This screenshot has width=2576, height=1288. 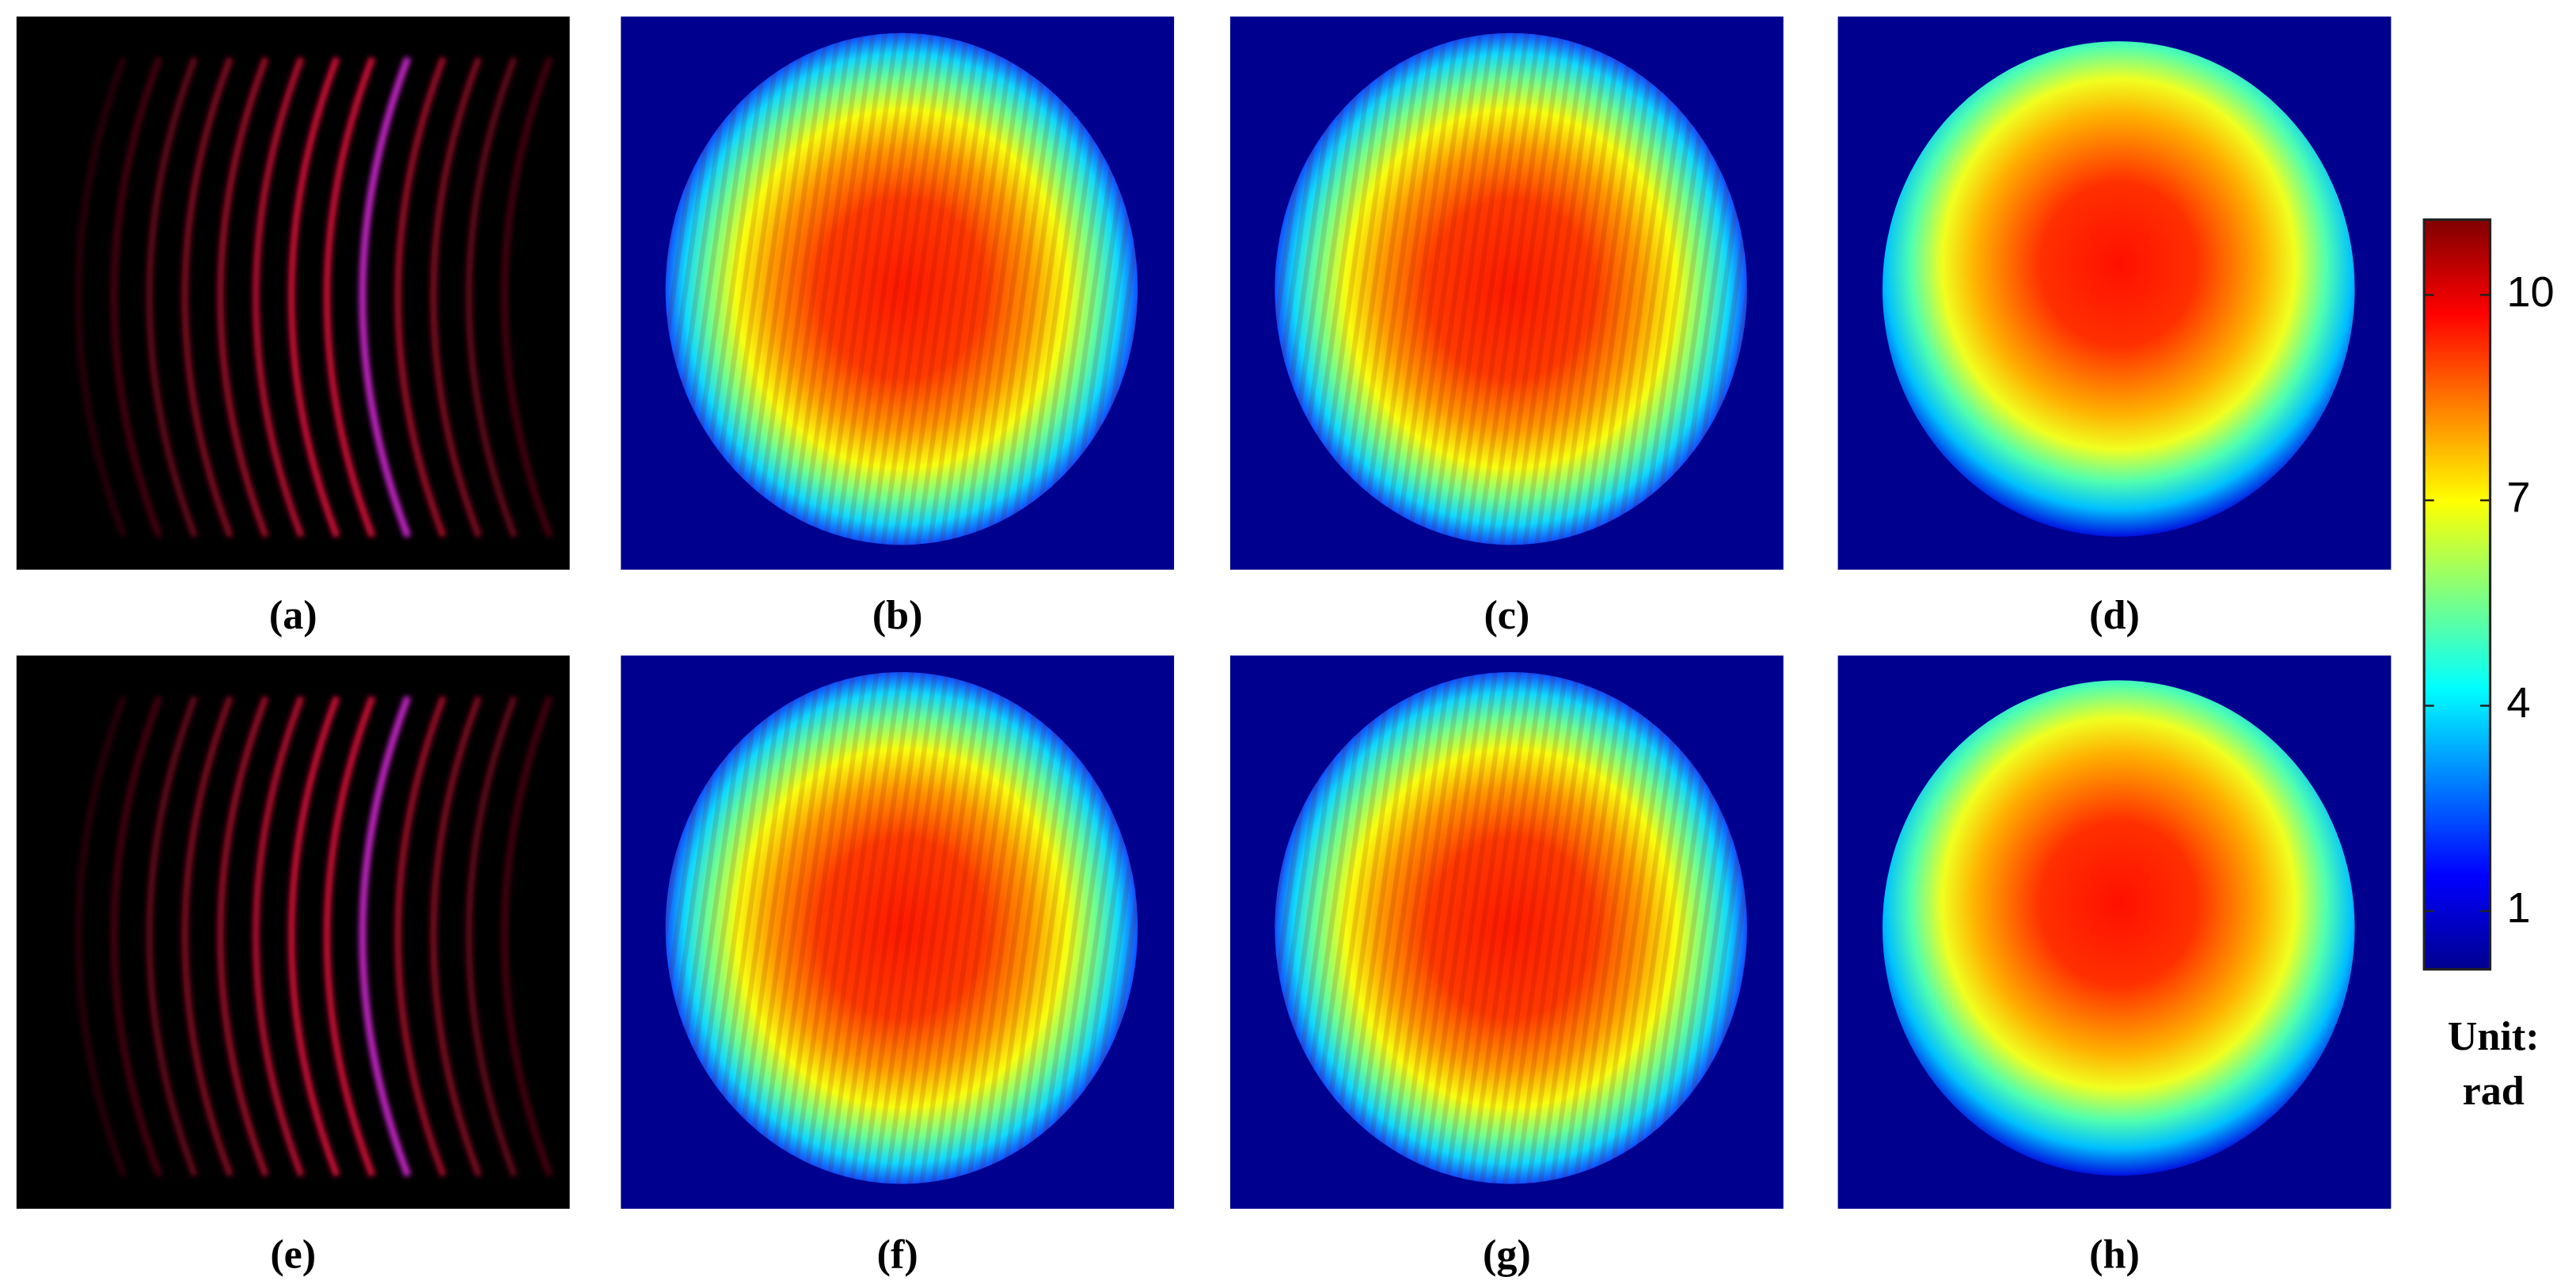 I want to click on panel-label: (e), so click(x=293, y=1255).